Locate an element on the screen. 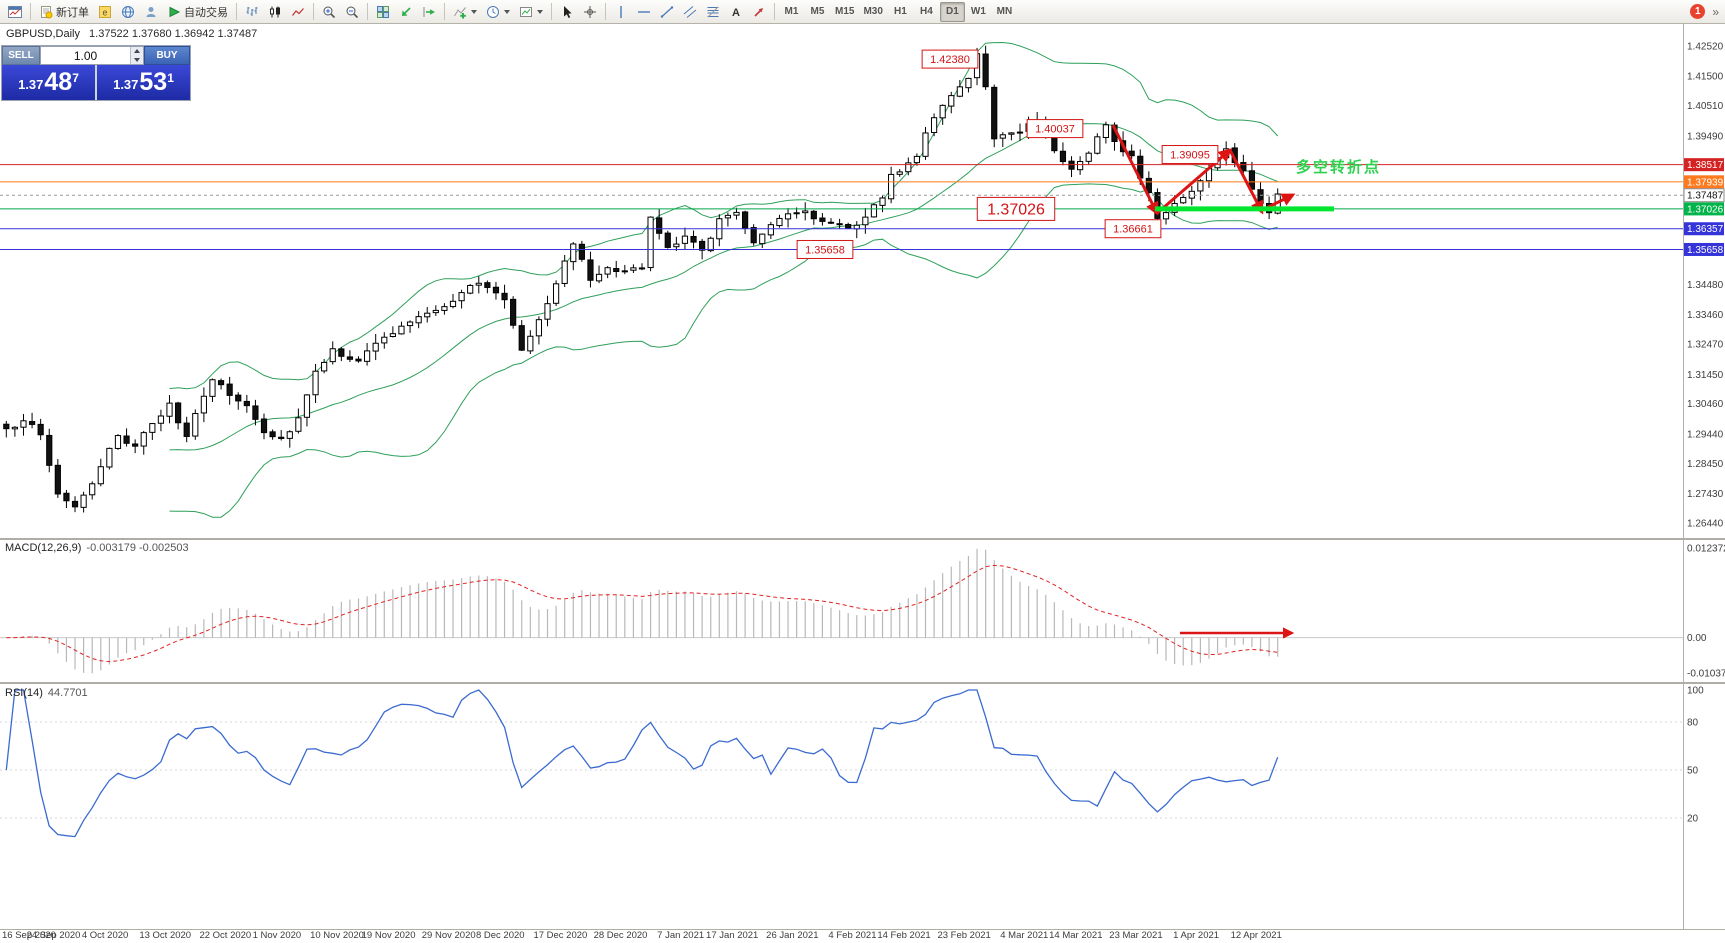  timeframe-m30-button: M30 is located at coordinates (872, 12).